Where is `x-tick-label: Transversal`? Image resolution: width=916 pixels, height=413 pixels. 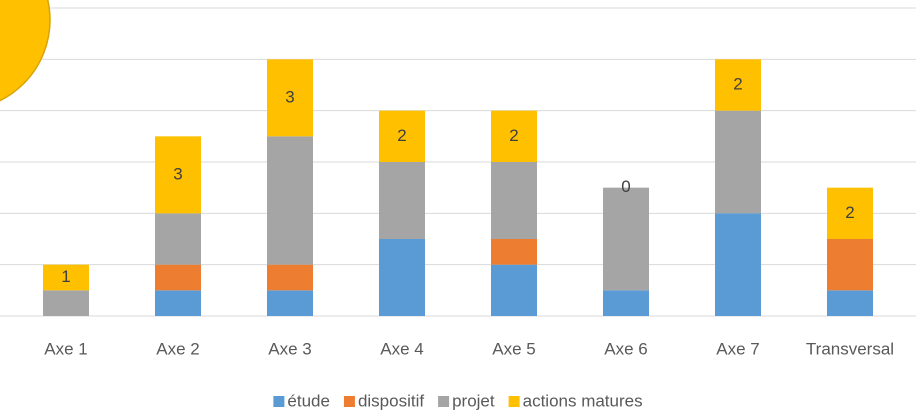 x-tick-label: Transversal is located at coordinates (850, 348).